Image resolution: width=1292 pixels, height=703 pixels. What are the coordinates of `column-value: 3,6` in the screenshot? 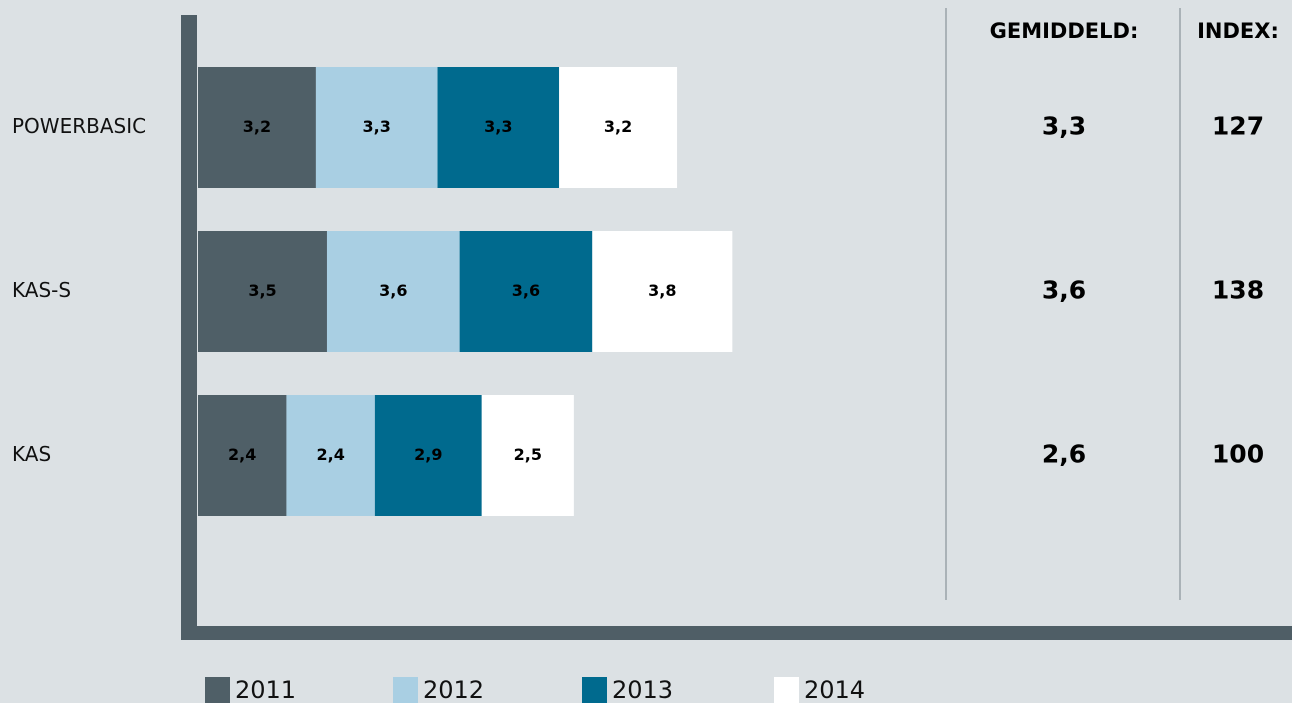 It's located at (1064, 290).